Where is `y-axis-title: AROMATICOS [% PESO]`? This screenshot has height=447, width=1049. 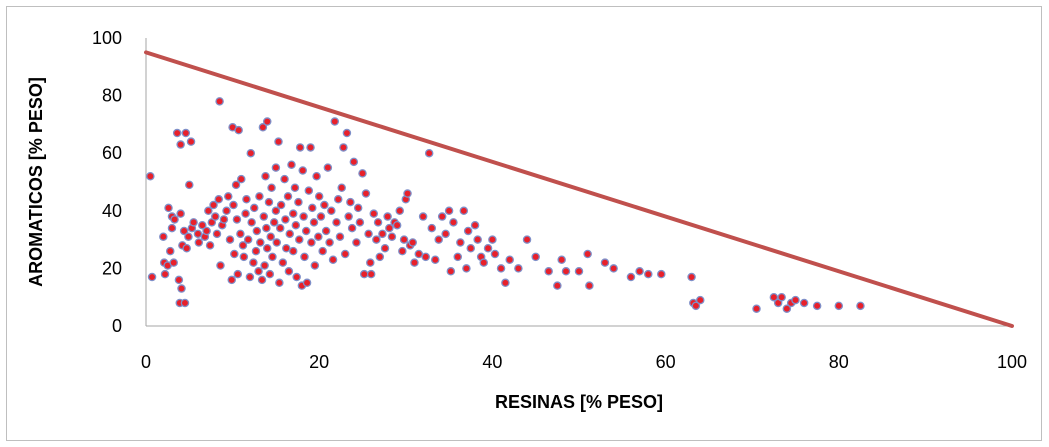
y-axis-title: AROMATICOS [% PESO] is located at coordinates (36, 182).